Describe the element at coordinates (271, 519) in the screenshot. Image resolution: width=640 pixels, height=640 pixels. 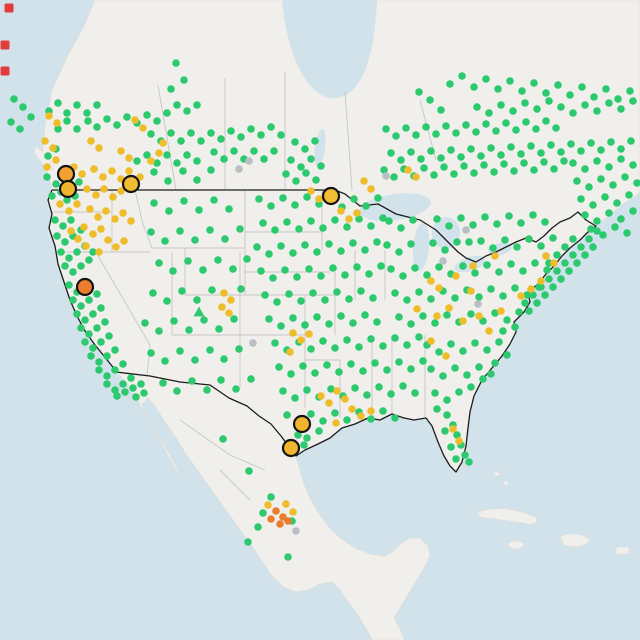
I see `station-dot-orange` at that location.